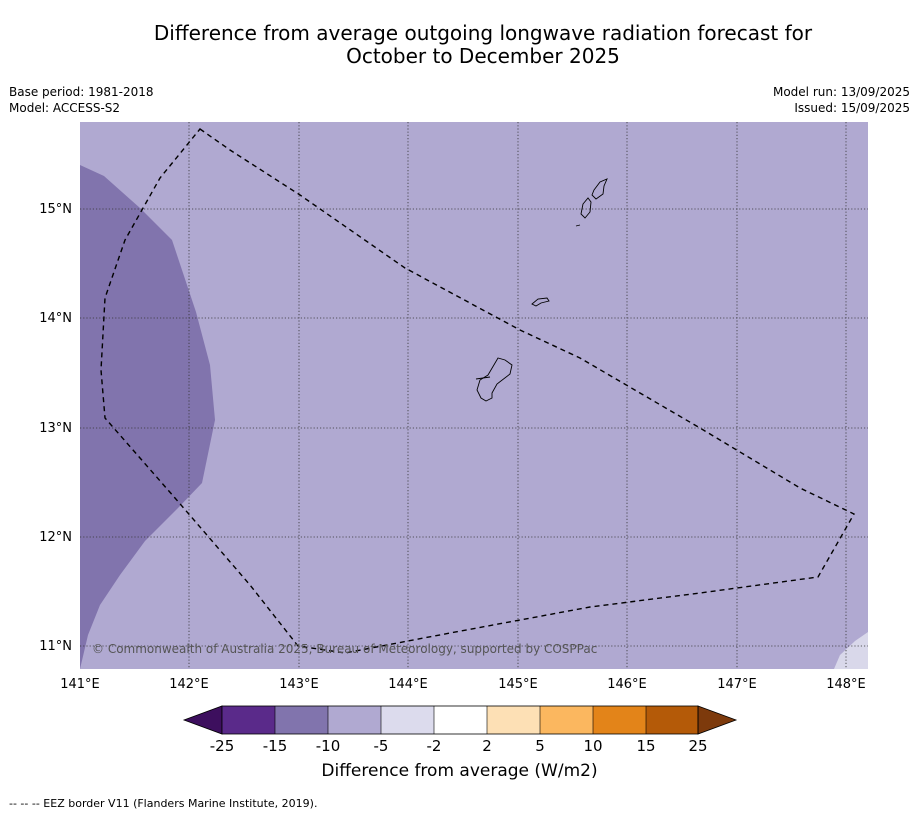 This screenshot has height=816, width=919. I want to click on lon-label: 147°E, so click(737, 684).